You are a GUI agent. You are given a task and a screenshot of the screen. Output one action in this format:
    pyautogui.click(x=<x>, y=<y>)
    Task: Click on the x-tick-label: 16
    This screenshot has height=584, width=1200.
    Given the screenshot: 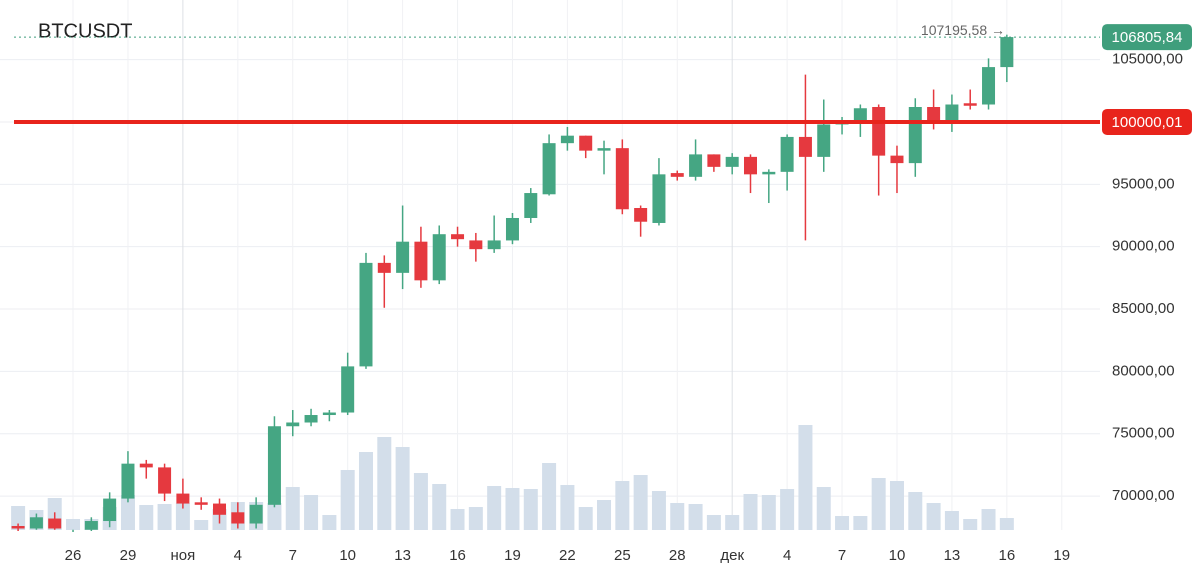 What is the action you would take?
    pyautogui.click(x=1006, y=555)
    